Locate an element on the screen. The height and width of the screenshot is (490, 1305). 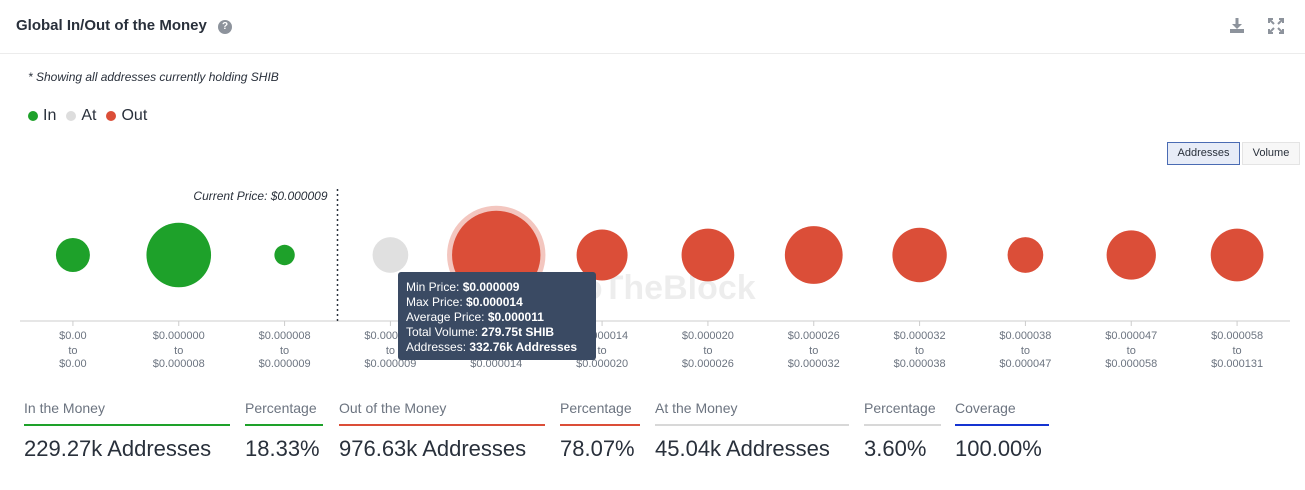
stat-at-percentage: Percentage 3.60% is located at coordinates (902, 431).